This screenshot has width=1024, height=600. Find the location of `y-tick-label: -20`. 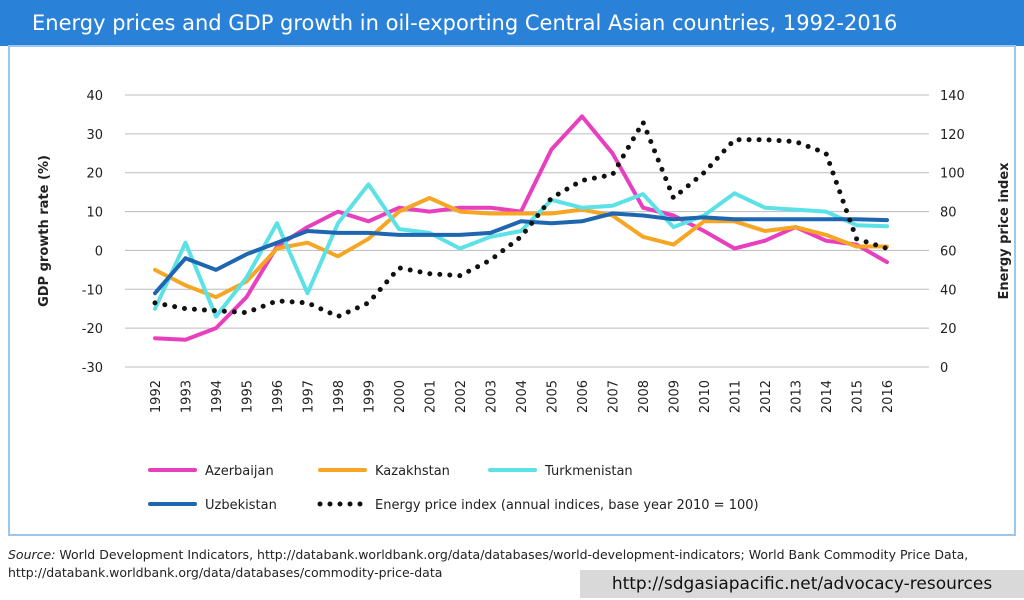

y-tick-label: -20 is located at coordinates (92, 329).